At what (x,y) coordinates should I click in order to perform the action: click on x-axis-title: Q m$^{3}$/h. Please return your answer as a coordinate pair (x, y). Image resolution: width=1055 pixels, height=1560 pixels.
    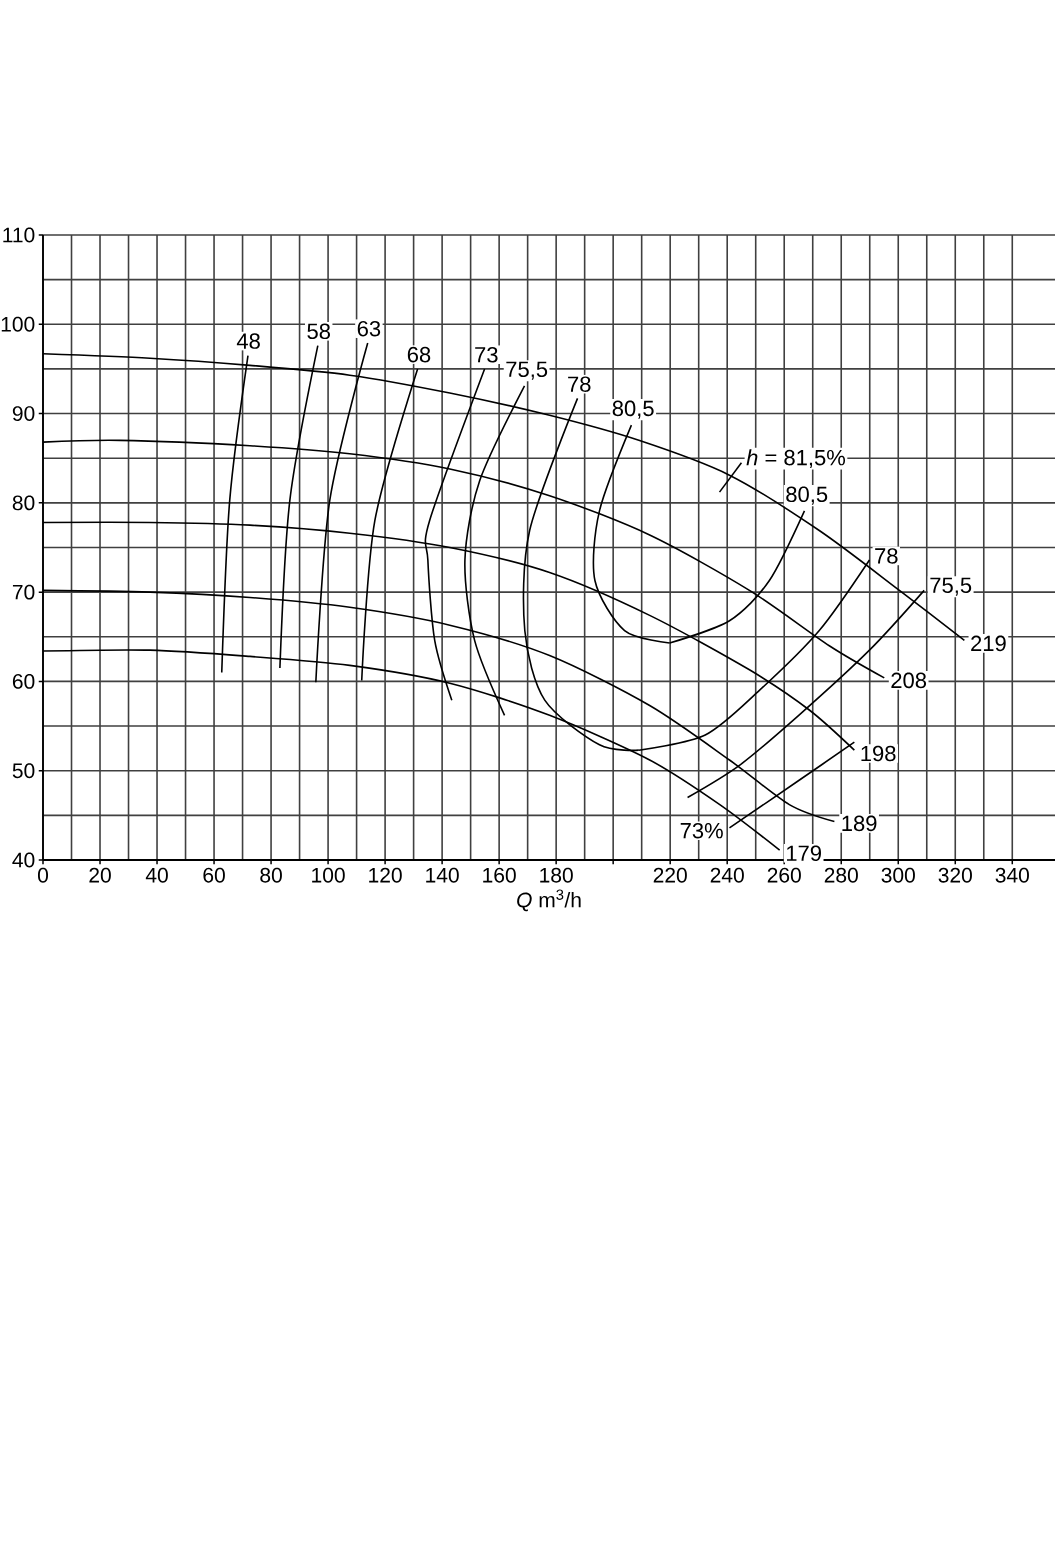
    Looking at the image, I should click on (549, 900).